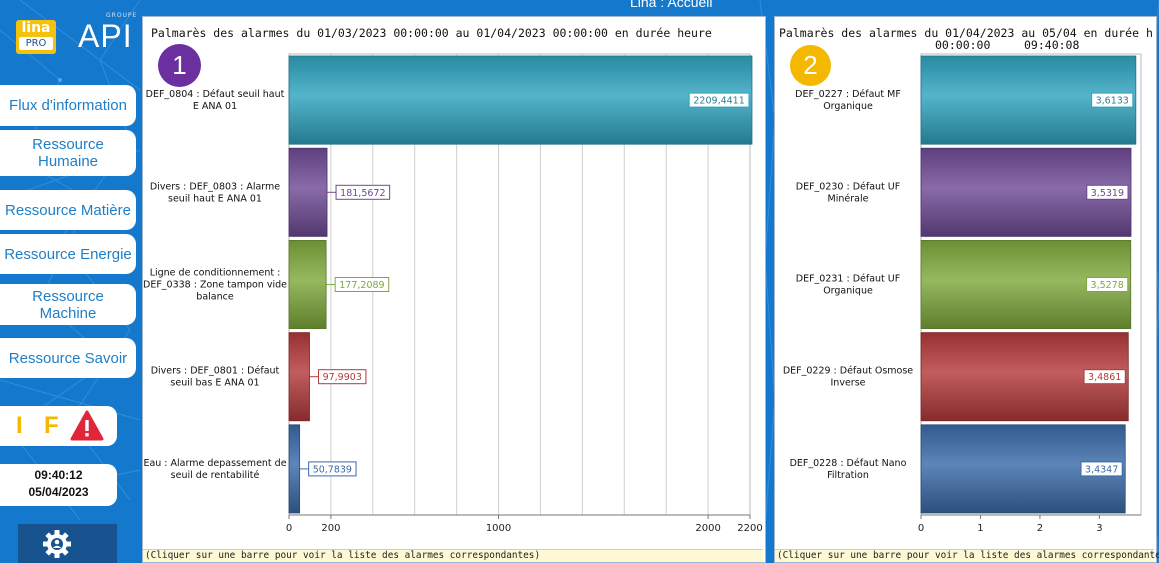  Describe the element at coordinates (215, 285) in the screenshot. I see `category-label: DEF_0338 : Zone tampon vide` at that location.